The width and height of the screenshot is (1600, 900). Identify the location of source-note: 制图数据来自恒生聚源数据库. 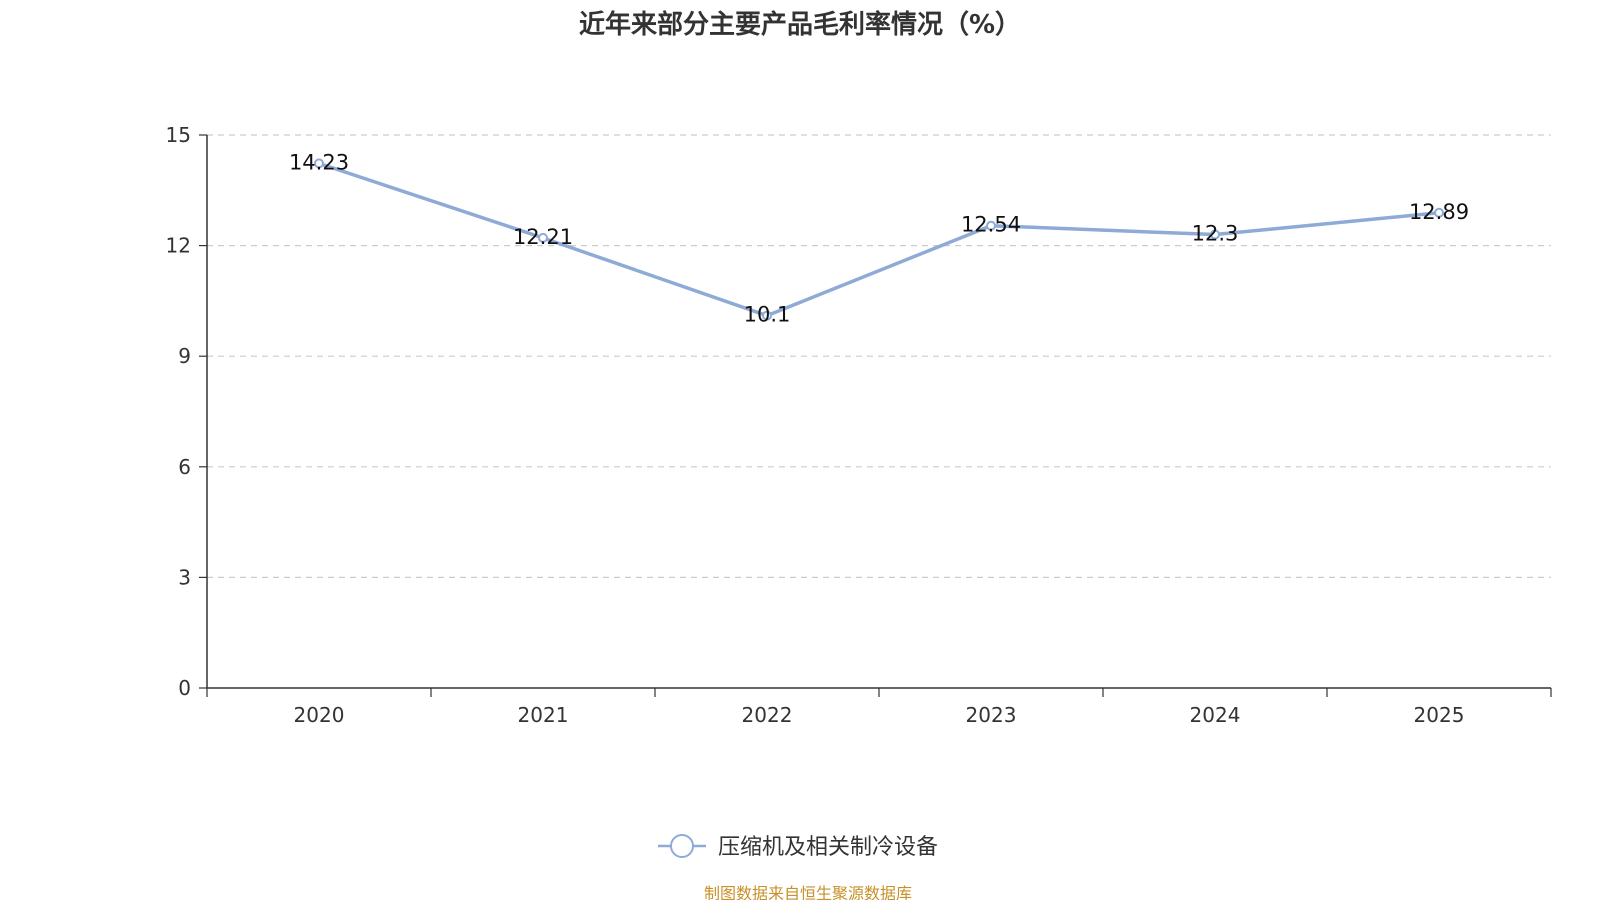
(808, 892).